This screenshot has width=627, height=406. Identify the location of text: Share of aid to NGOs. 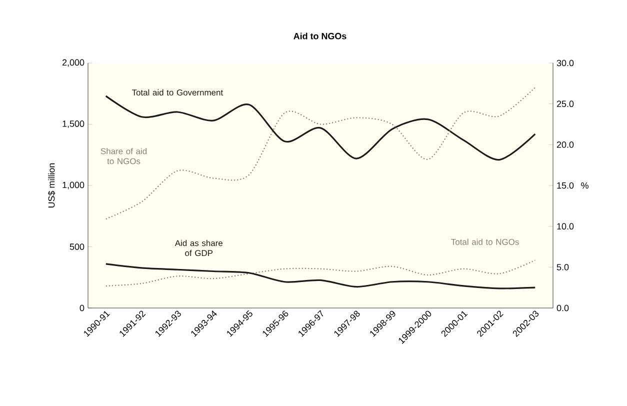
(123, 156).